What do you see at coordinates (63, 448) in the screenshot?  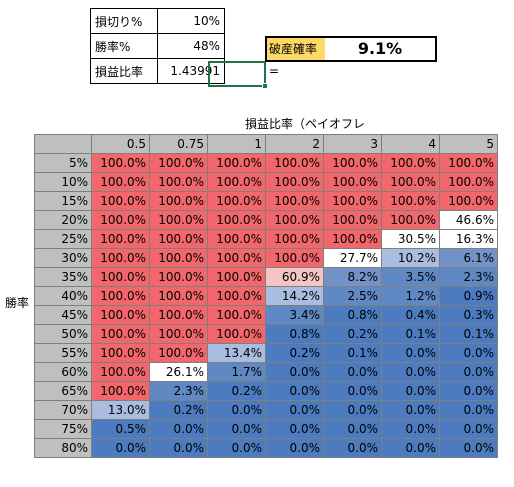 I see `row-header: 80%` at bounding box center [63, 448].